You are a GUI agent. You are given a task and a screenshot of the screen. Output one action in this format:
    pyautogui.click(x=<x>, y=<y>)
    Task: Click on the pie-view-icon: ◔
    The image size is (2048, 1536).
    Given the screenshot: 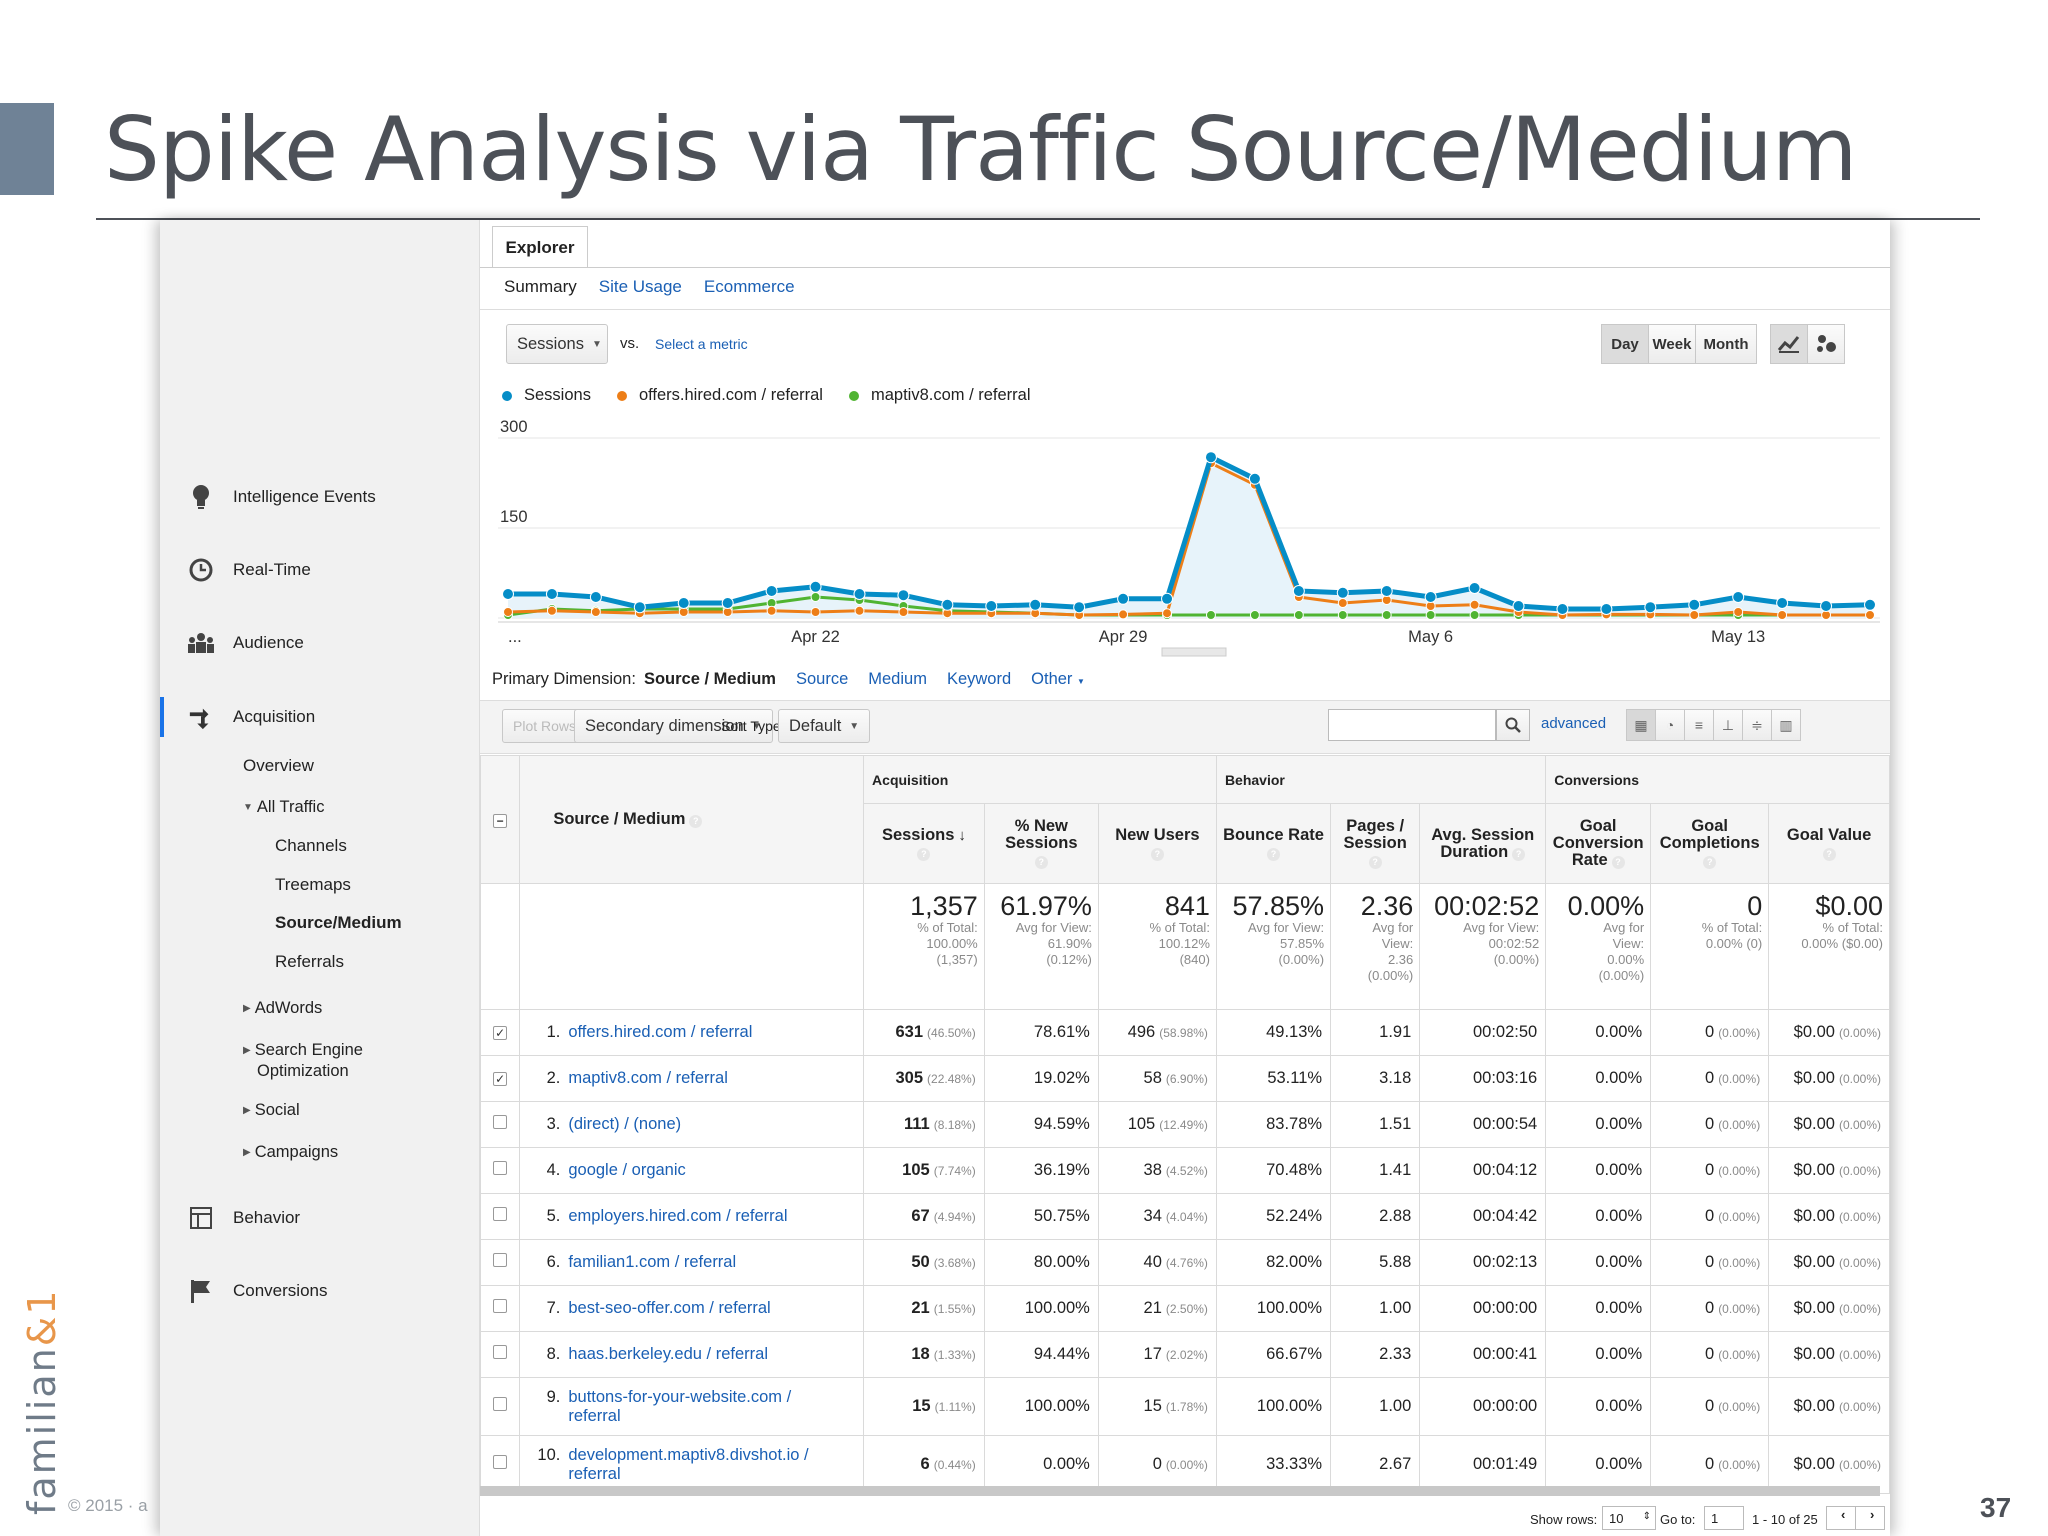 What is the action you would take?
    pyautogui.click(x=1670, y=725)
    